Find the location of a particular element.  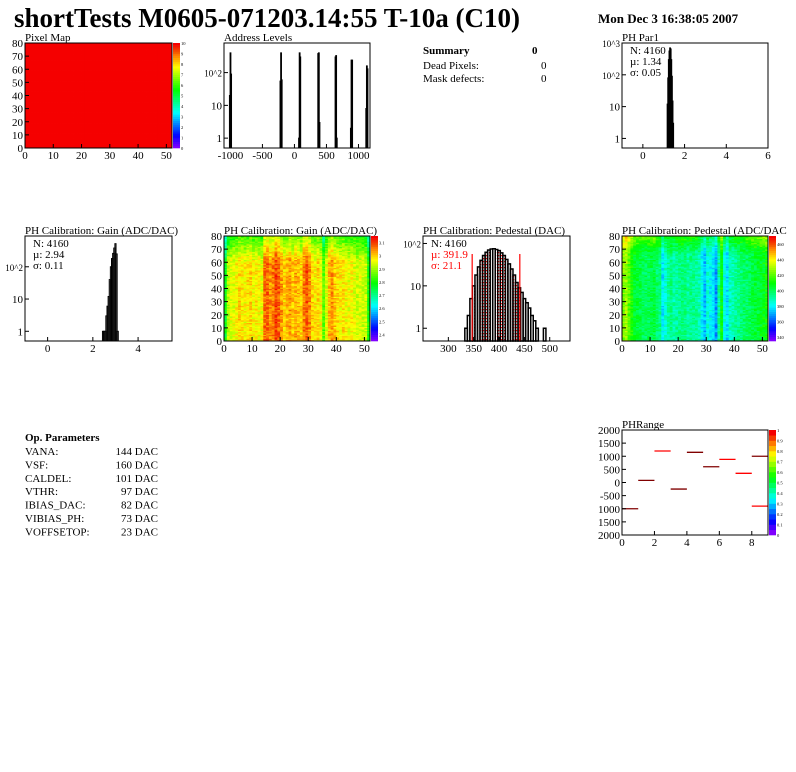

histogram-bin is located at coordinates (673, 135).